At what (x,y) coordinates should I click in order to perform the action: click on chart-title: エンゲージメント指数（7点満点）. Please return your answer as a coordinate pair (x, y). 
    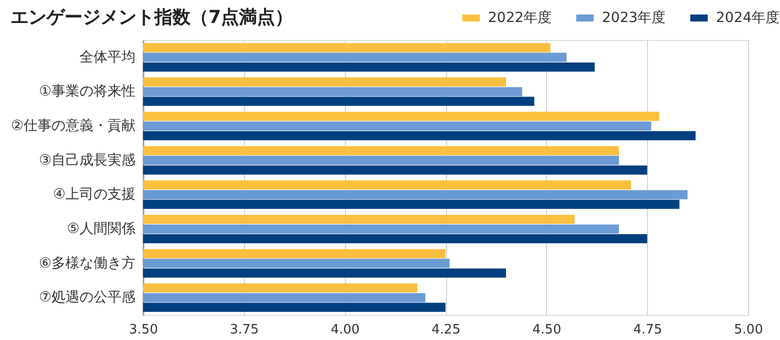
    Looking at the image, I should click on (151, 17).